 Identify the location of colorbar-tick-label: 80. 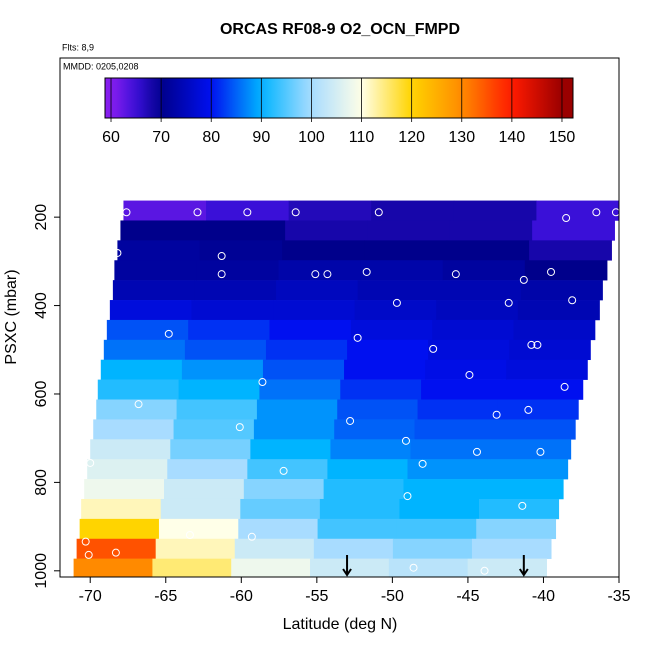
(211, 137).